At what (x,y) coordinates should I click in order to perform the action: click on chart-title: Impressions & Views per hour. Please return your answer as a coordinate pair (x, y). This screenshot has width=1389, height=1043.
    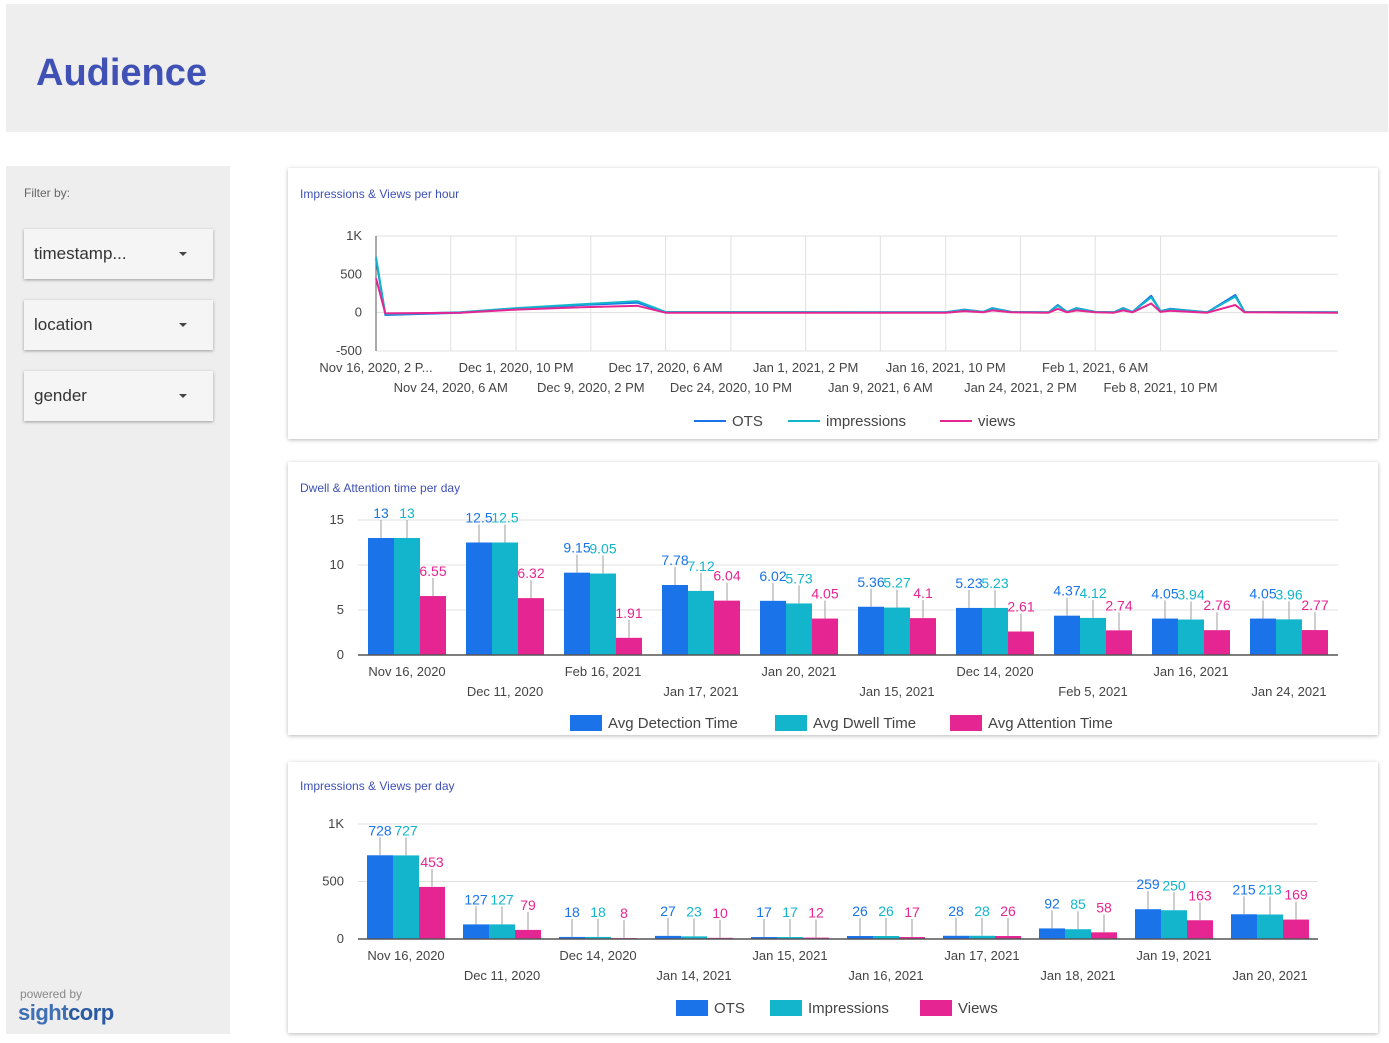
    Looking at the image, I should click on (380, 194).